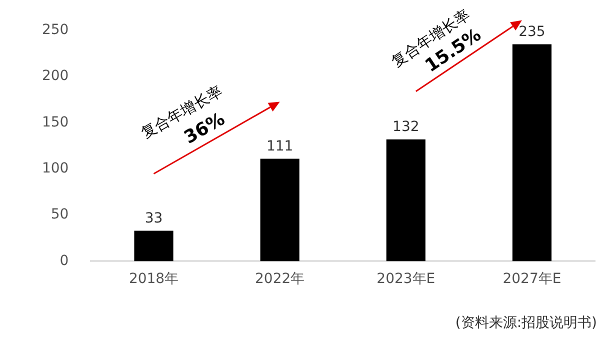  I want to click on data-label: 132, so click(406, 126).